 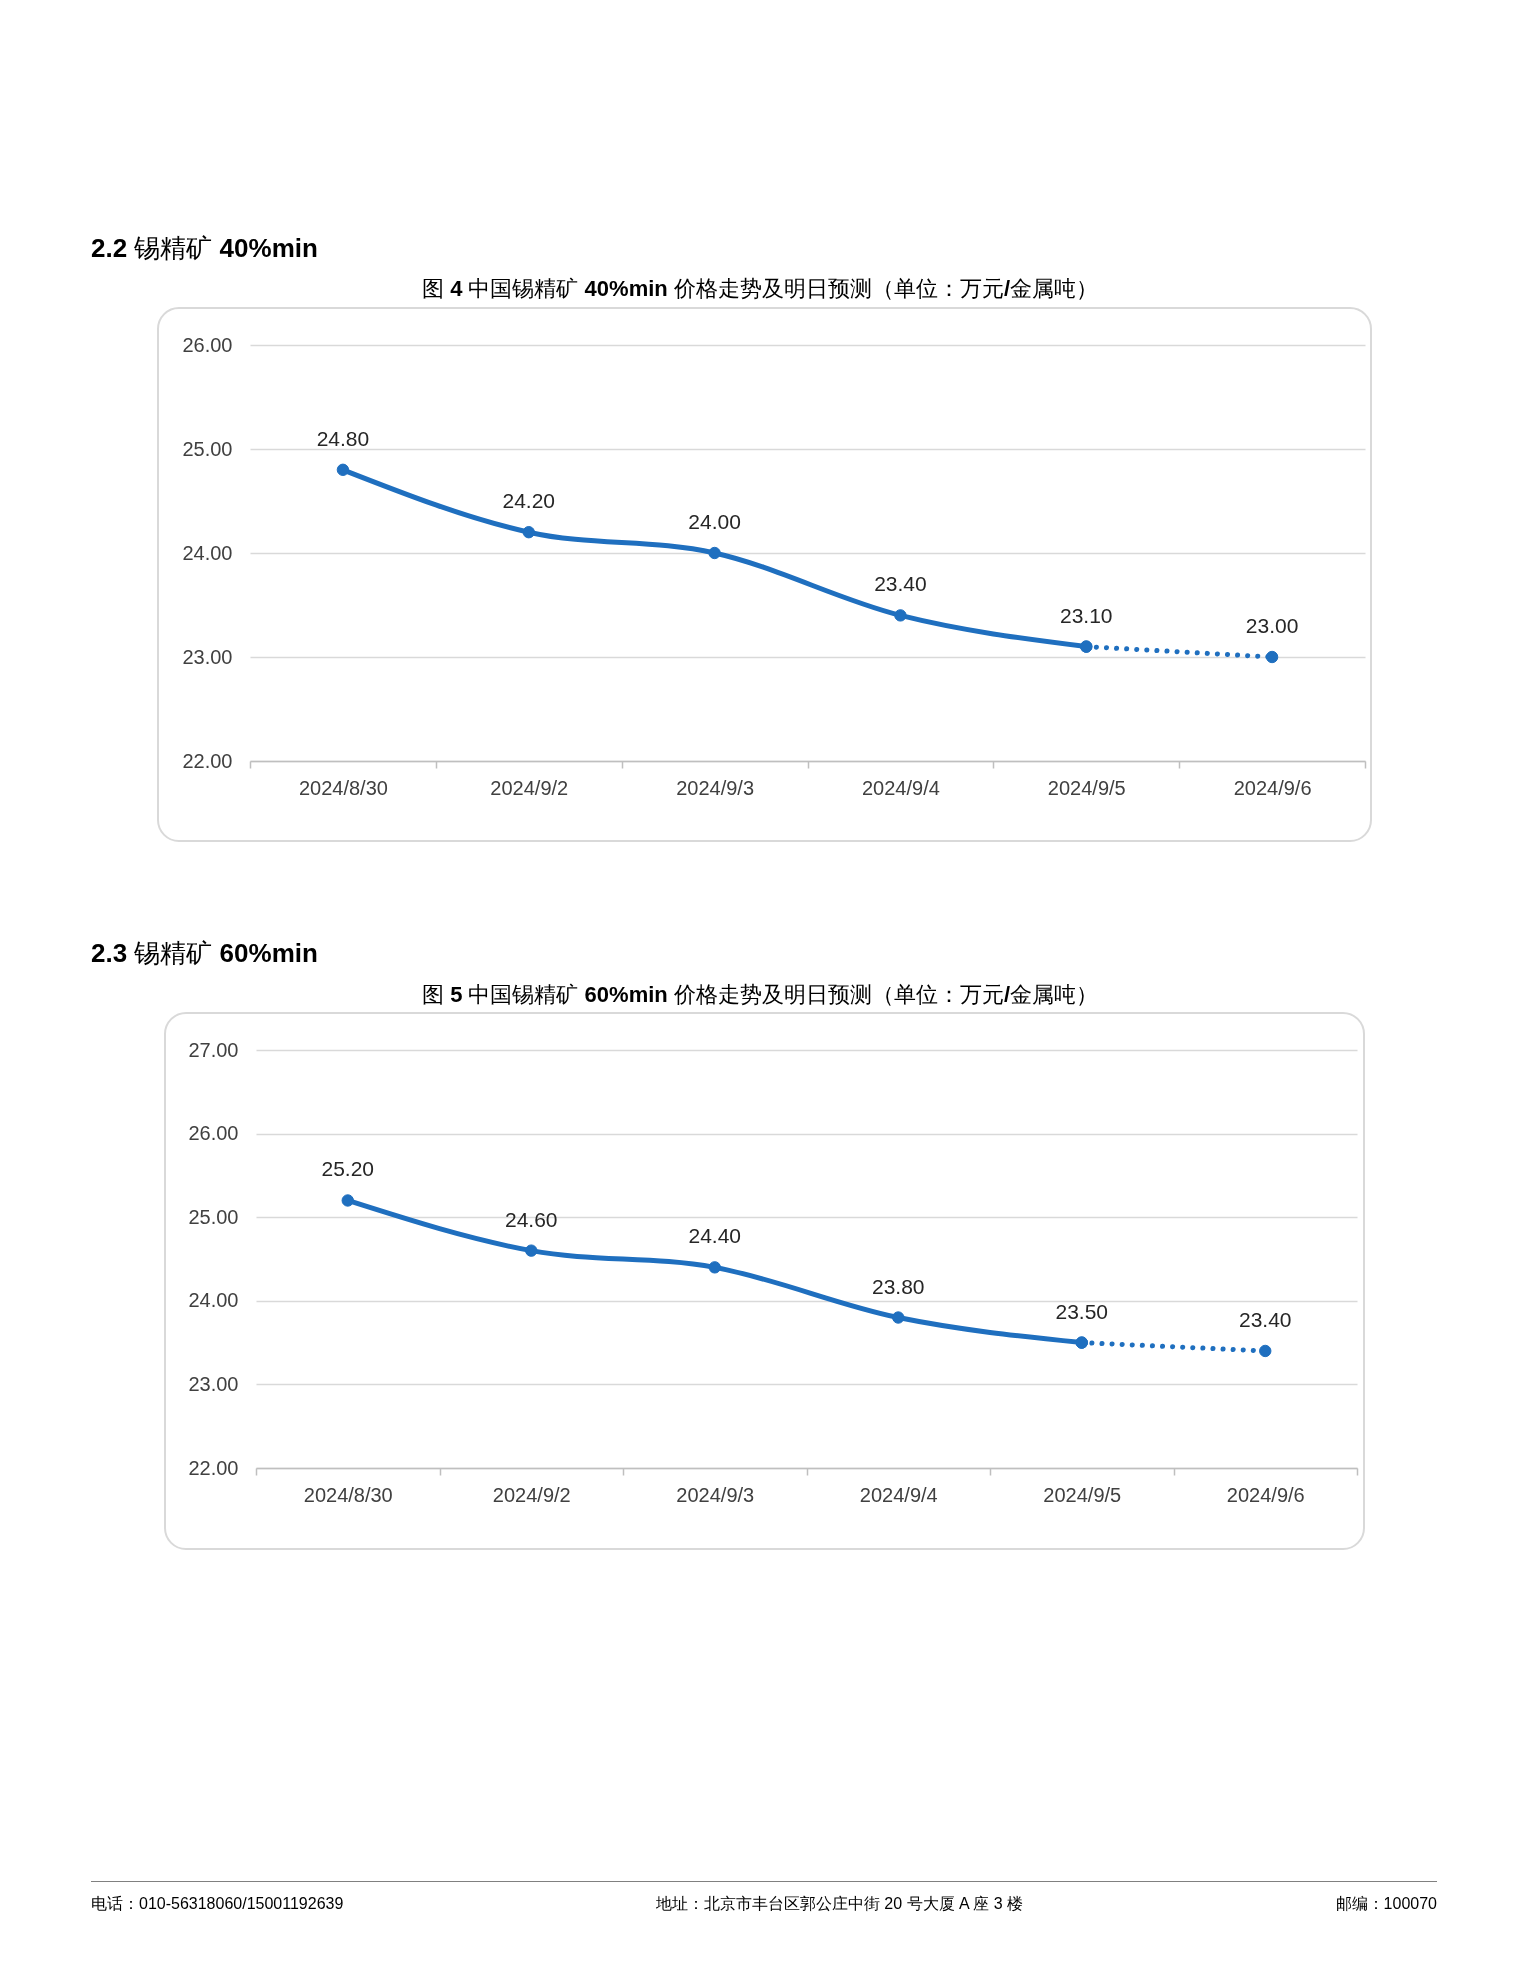 I want to click on data-label: 23.00, so click(x=1272, y=625).